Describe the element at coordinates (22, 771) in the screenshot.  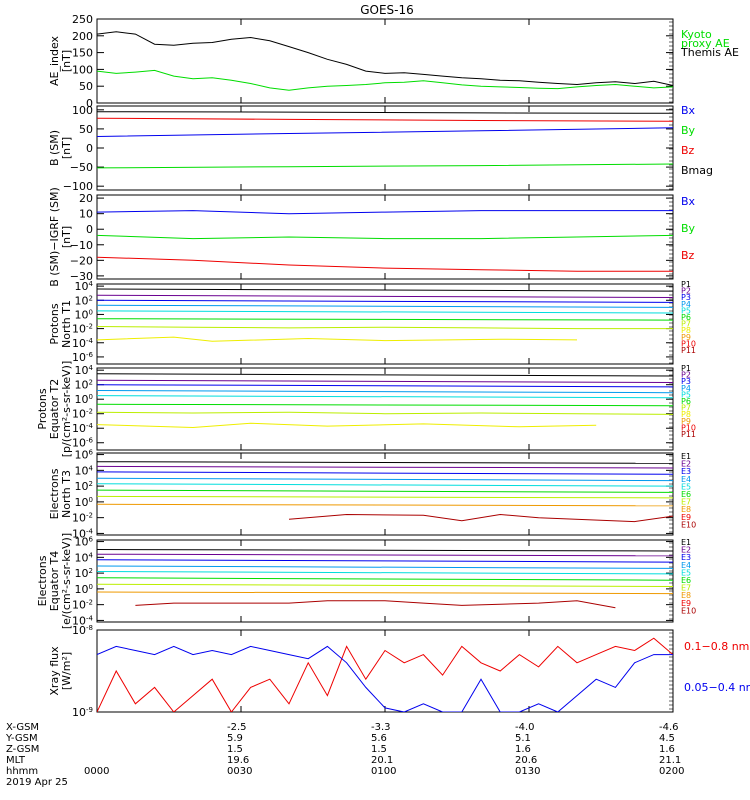
I see `ephemeris-row-label: hhmm` at that location.